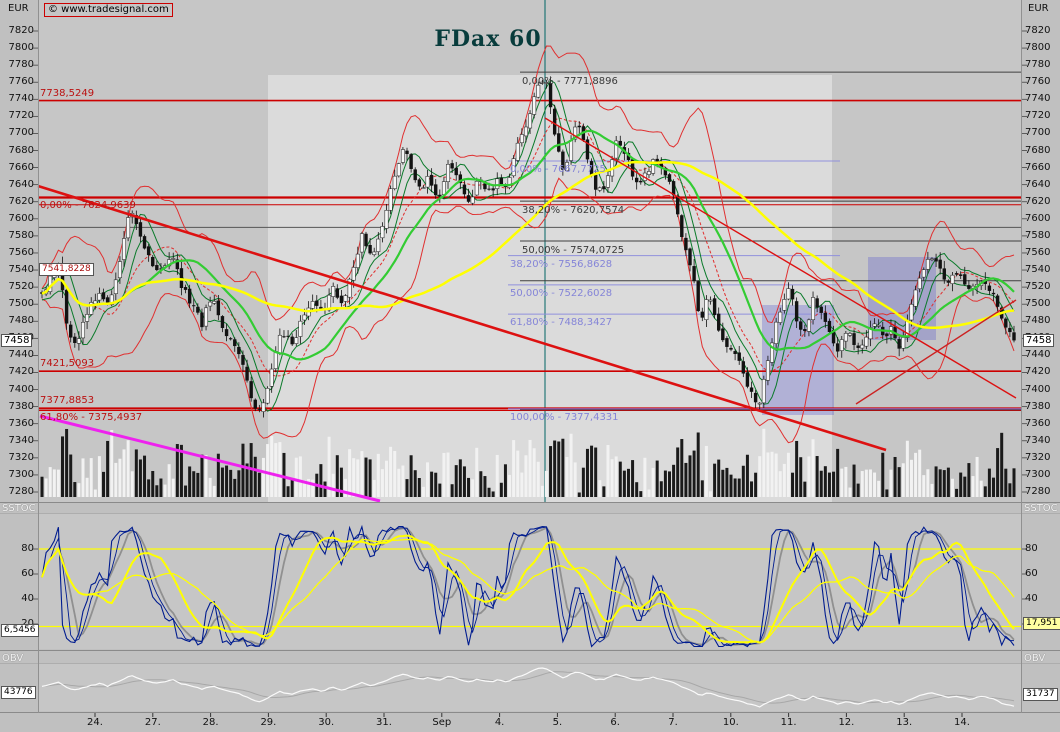 The image size is (1060, 732). Describe the element at coordinates (18, 692) in the screenshot. I see `obv-value-tag-left: 43776` at that location.